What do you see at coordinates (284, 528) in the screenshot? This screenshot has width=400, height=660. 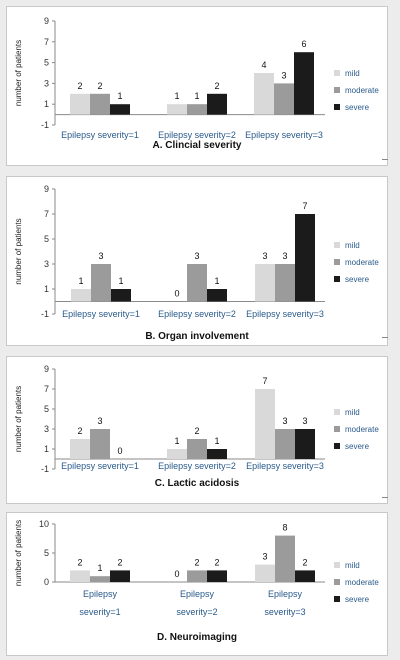 I see `value-label-moderate-3: 8` at bounding box center [284, 528].